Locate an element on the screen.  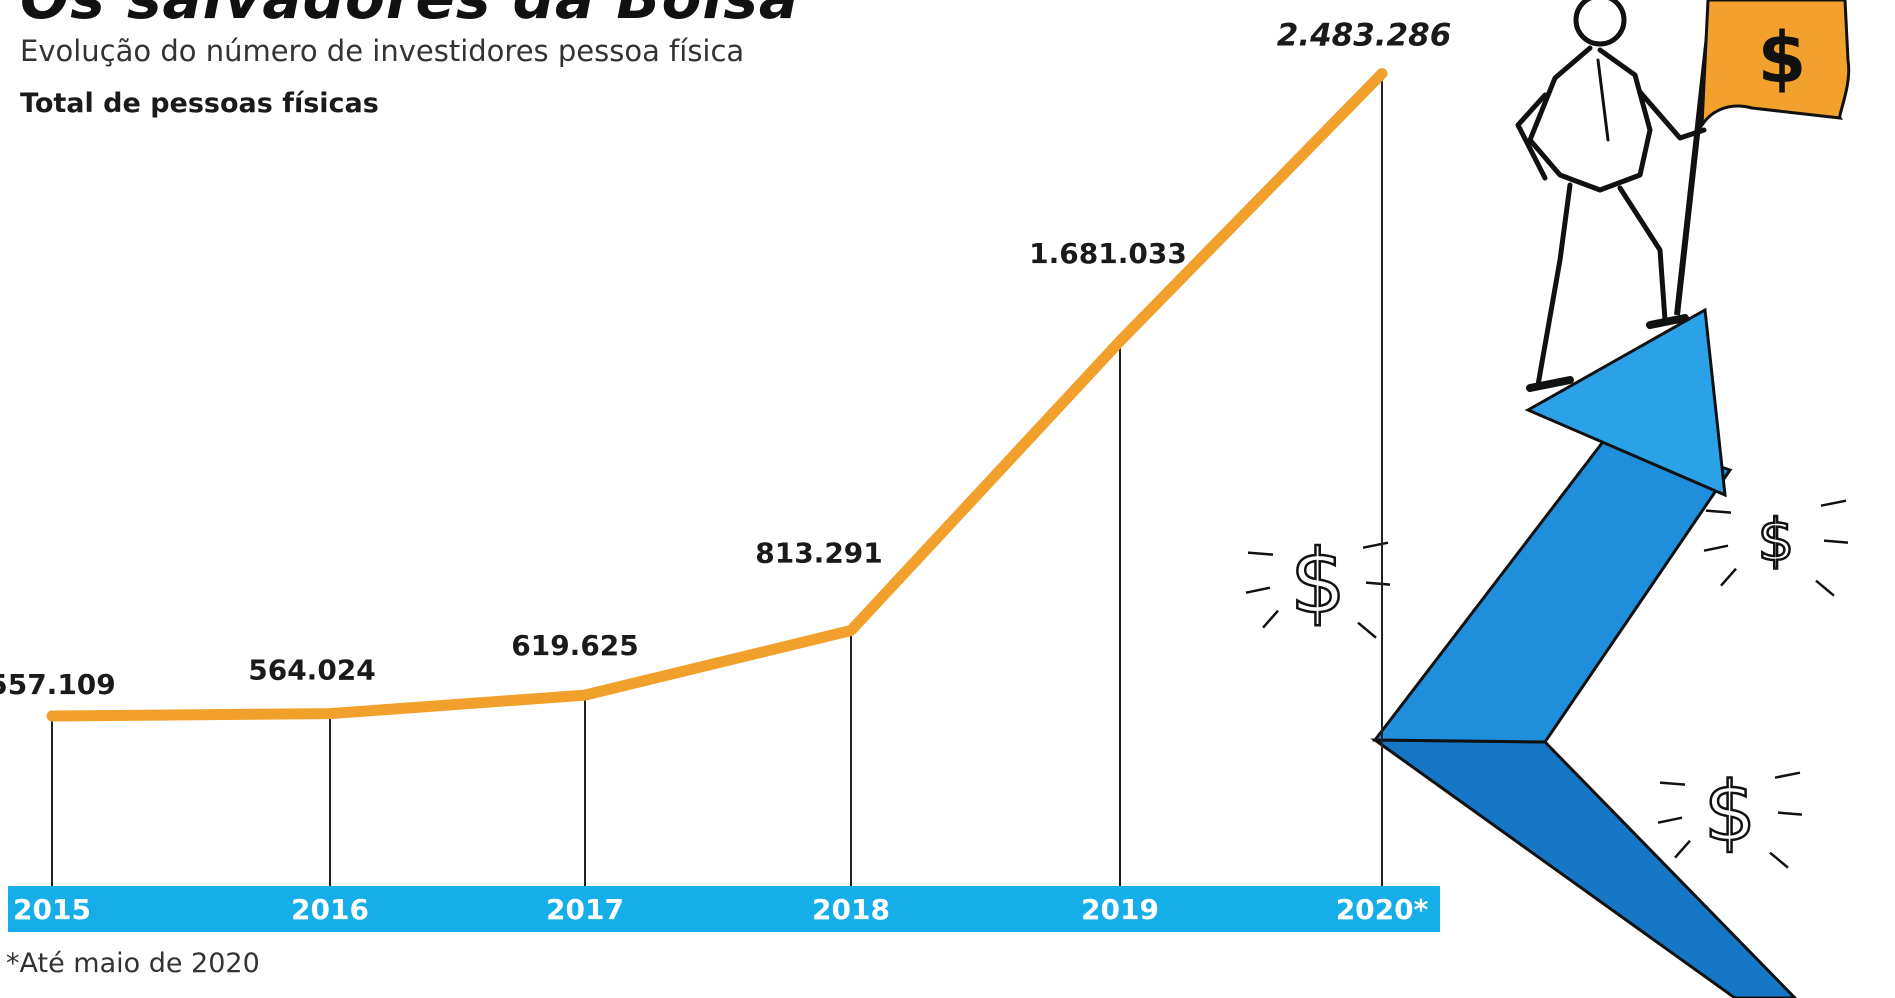
flag-icon is located at coordinates (1775, 65).